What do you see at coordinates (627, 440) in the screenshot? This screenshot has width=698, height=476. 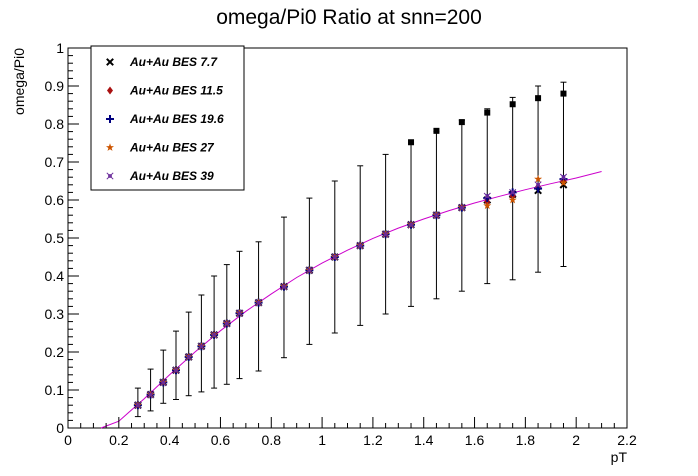 I see `x-tick-label: 2.2` at bounding box center [627, 440].